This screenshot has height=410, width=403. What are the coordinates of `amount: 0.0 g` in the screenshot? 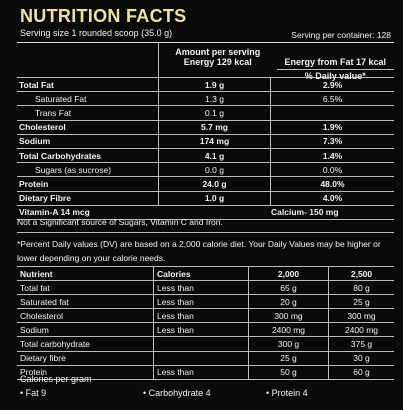 It's located at (215, 170).